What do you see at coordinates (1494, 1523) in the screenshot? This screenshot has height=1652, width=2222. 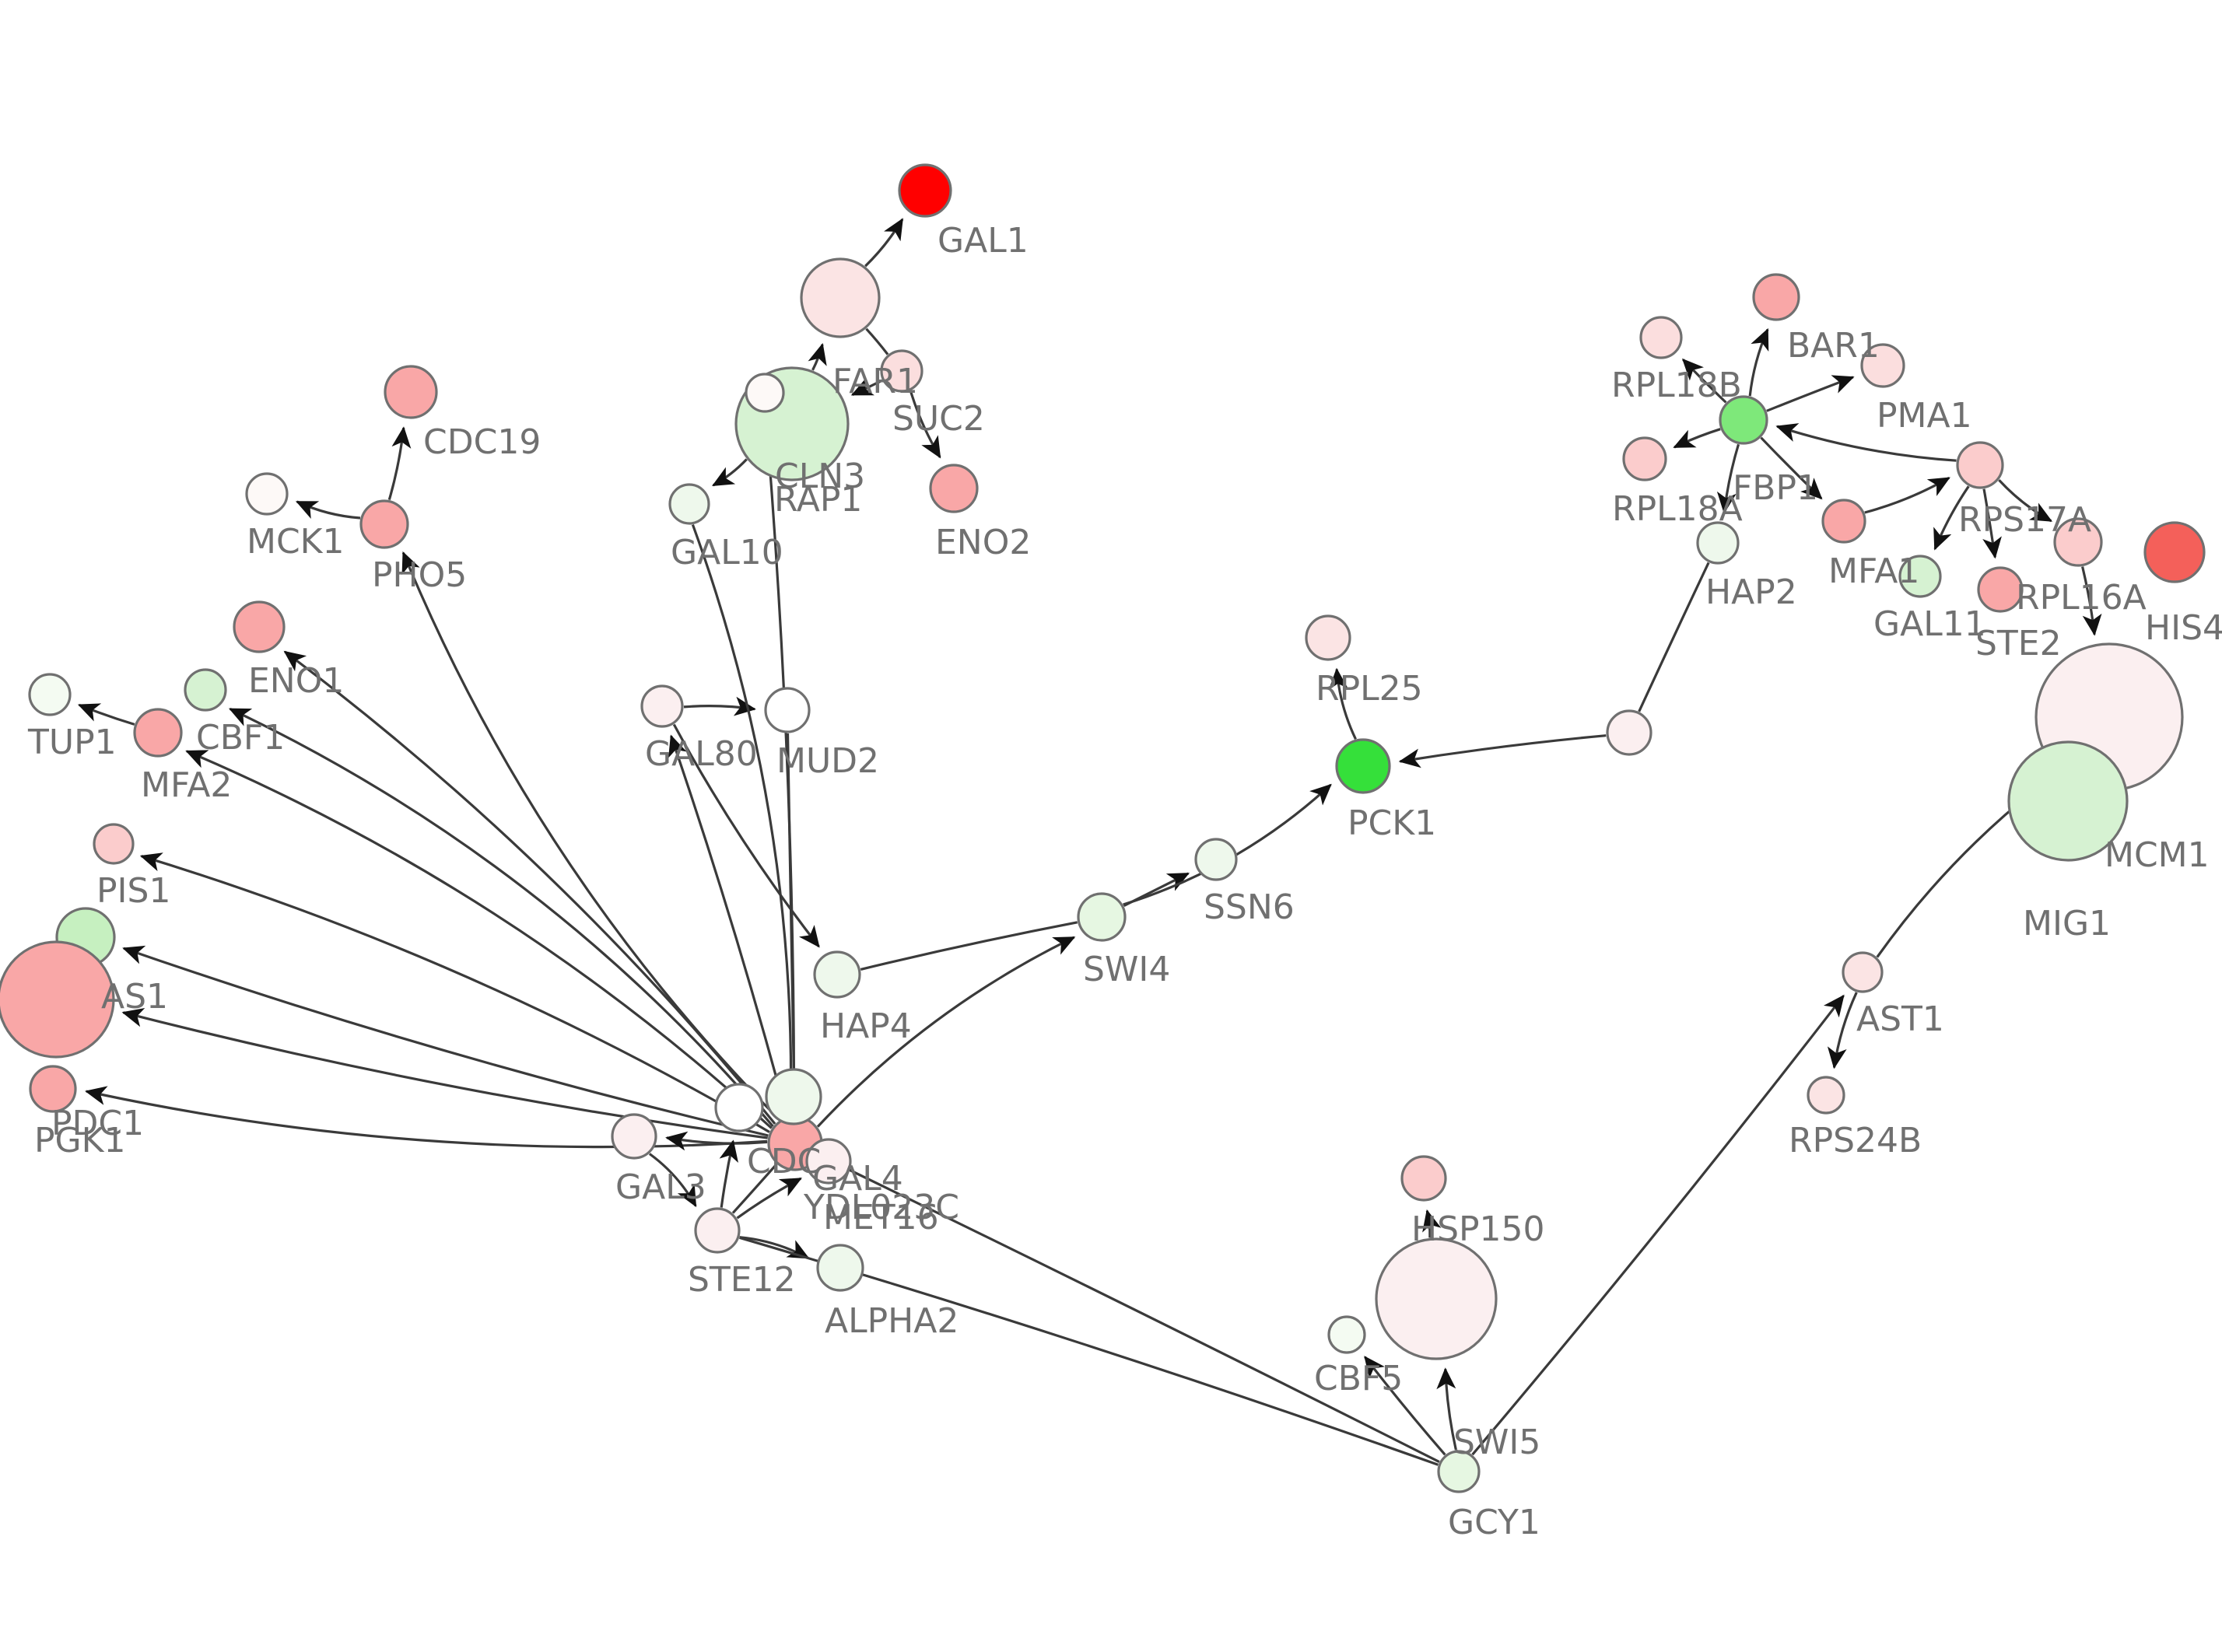 I see `node-label-gcy1: GCY1` at bounding box center [1494, 1523].